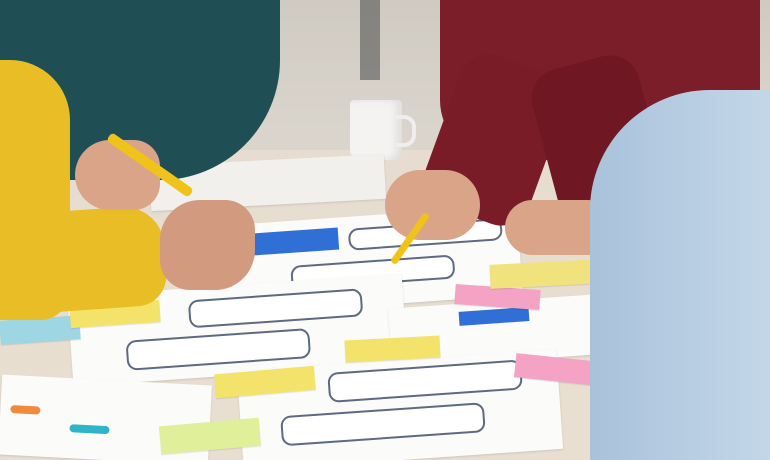 Image resolution: width=770 pixels, height=460 pixels. What do you see at coordinates (376, 130) in the screenshot?
I see `coffee-mug` at bounding box center [376, 130].